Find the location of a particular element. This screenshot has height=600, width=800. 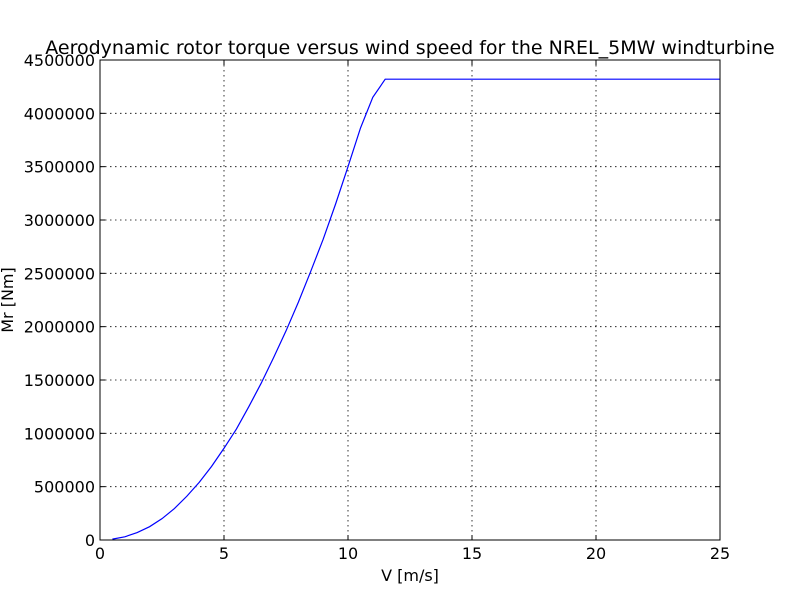

x-tick-label: 15 is located at coordinates (472, 553).